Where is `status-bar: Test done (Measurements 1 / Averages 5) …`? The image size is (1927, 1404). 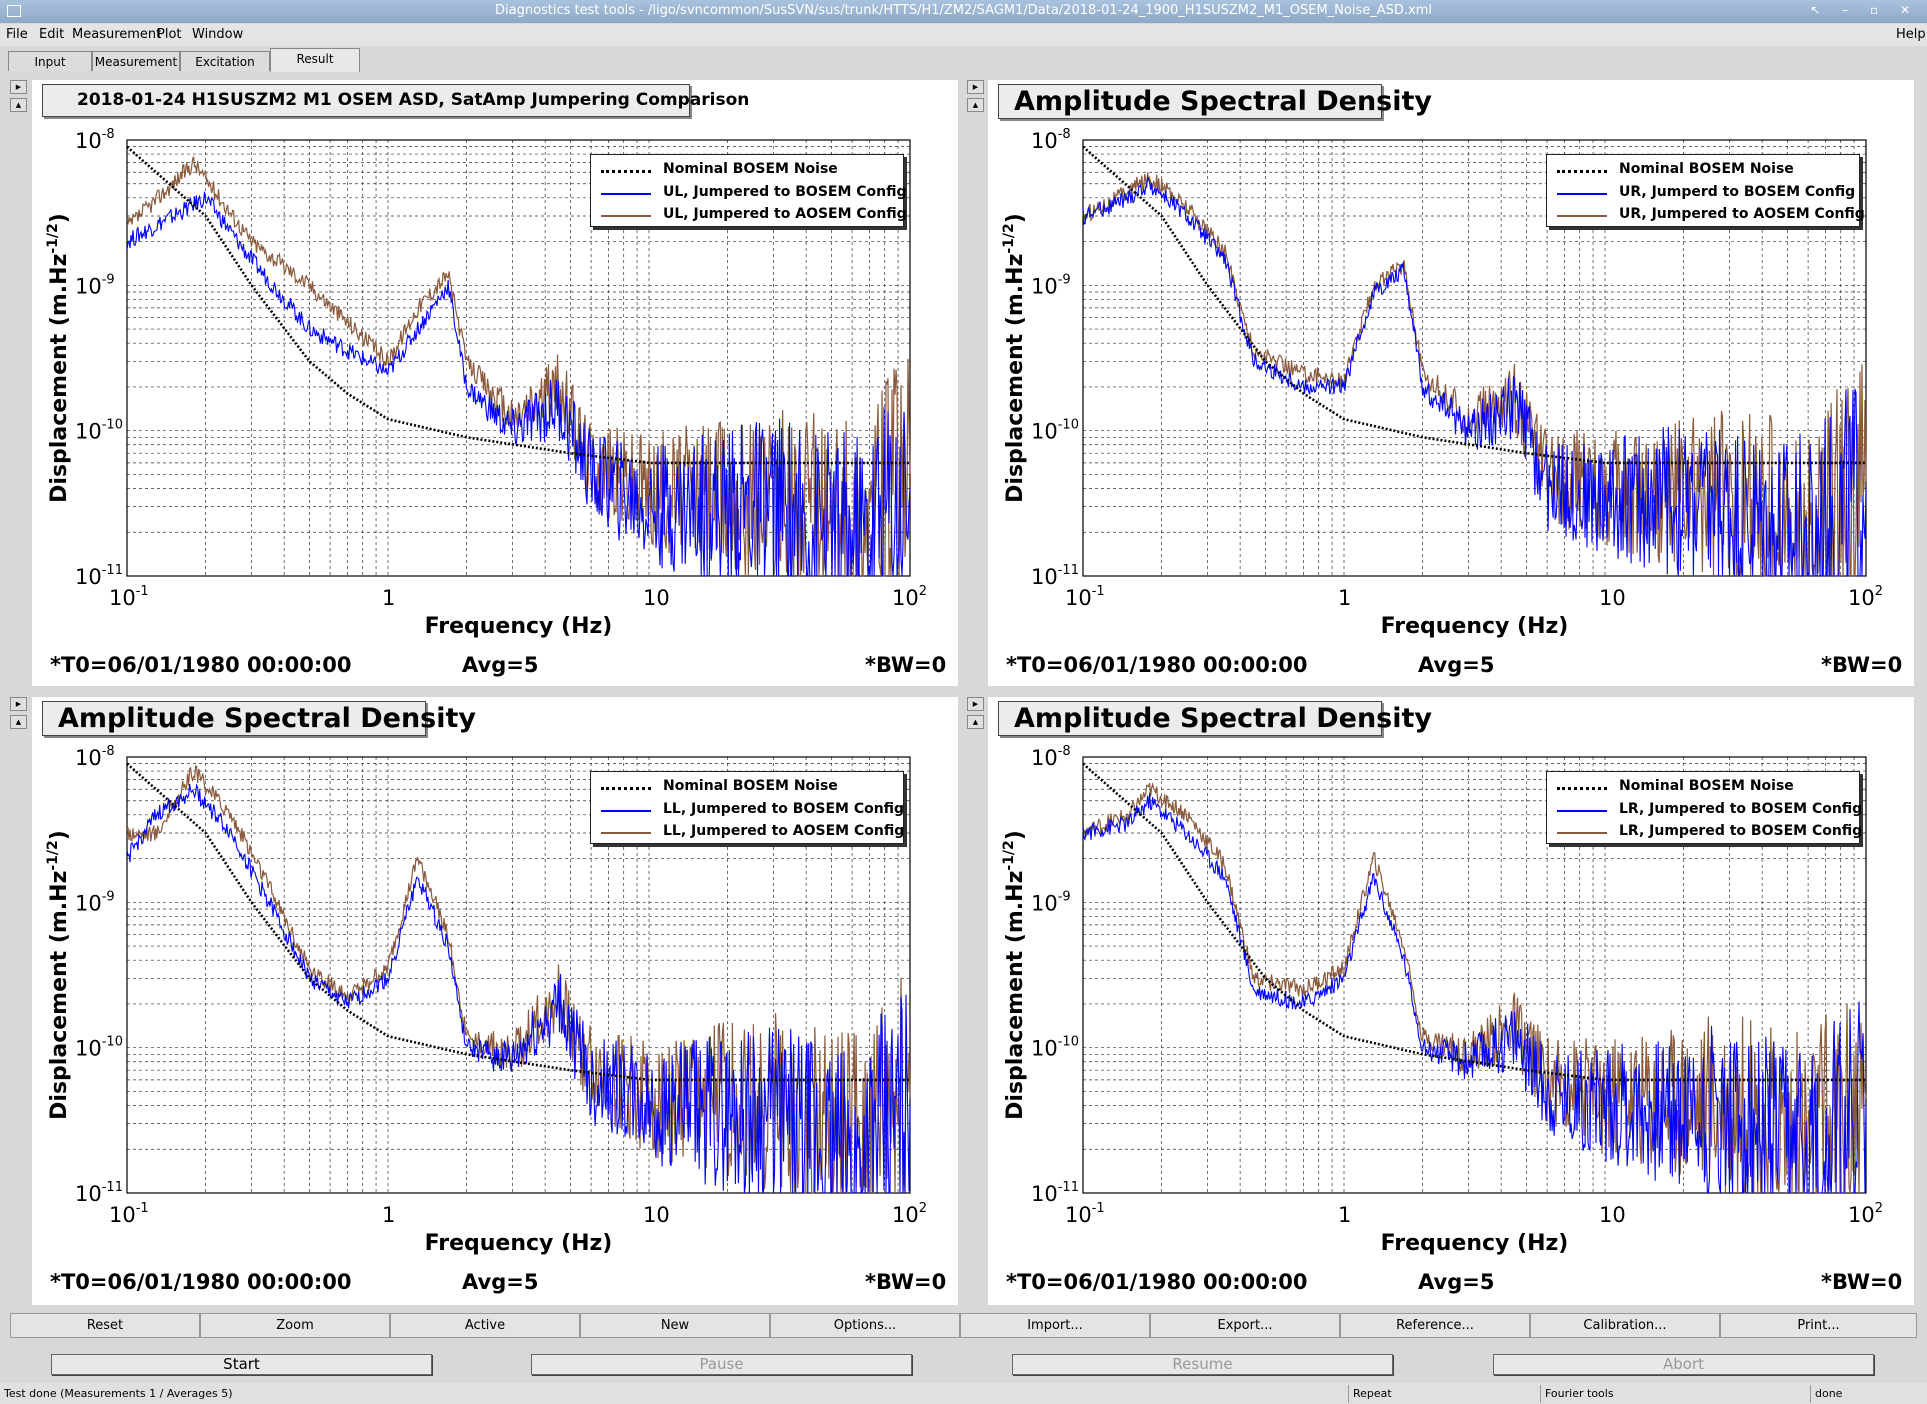
status-bar: Test done (Measurements 1 / Averages 5) … is located at coordinates (963, 1393).